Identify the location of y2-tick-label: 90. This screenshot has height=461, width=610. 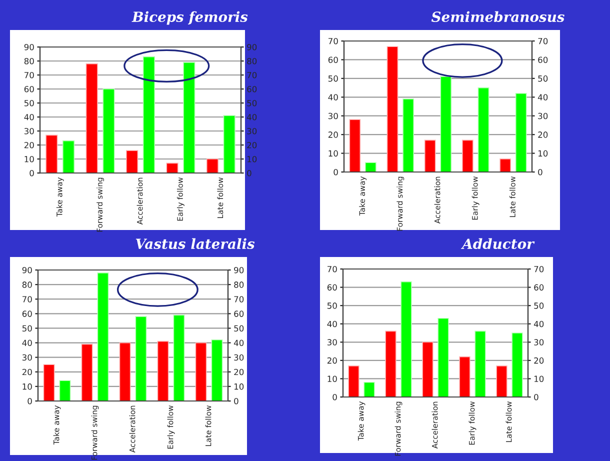
(239, 270).